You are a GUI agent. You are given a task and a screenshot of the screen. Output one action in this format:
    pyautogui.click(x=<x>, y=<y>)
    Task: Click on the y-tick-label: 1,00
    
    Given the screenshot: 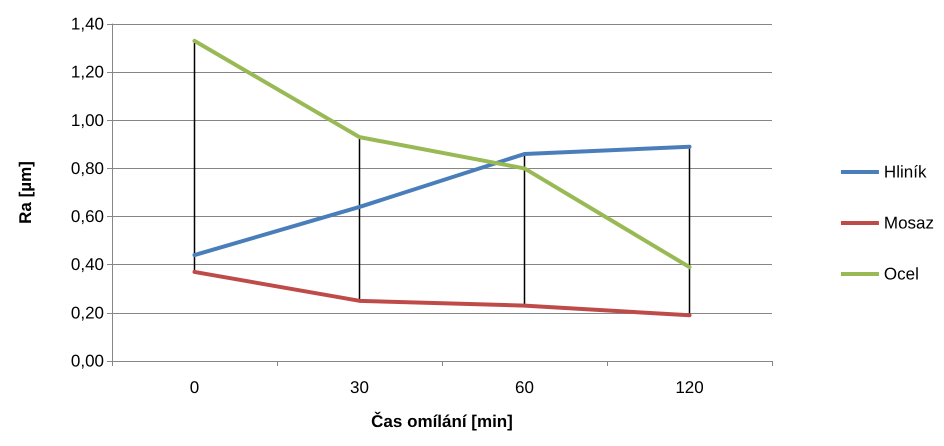 What is the action you would take?
    pyautogui.click(x=87, y=120)
    